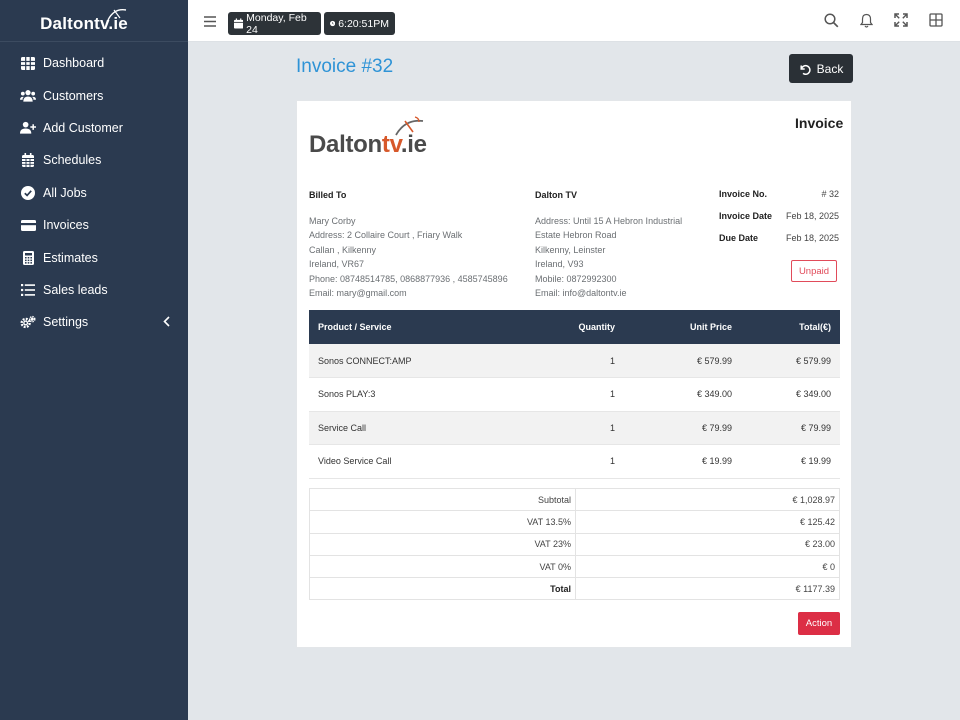 Image resolution: width=960 pixels, height=720 pixels. Describe the element at coordinates (790, 428) in the screenshot. I see `table-cell: € 79.99` at that location.